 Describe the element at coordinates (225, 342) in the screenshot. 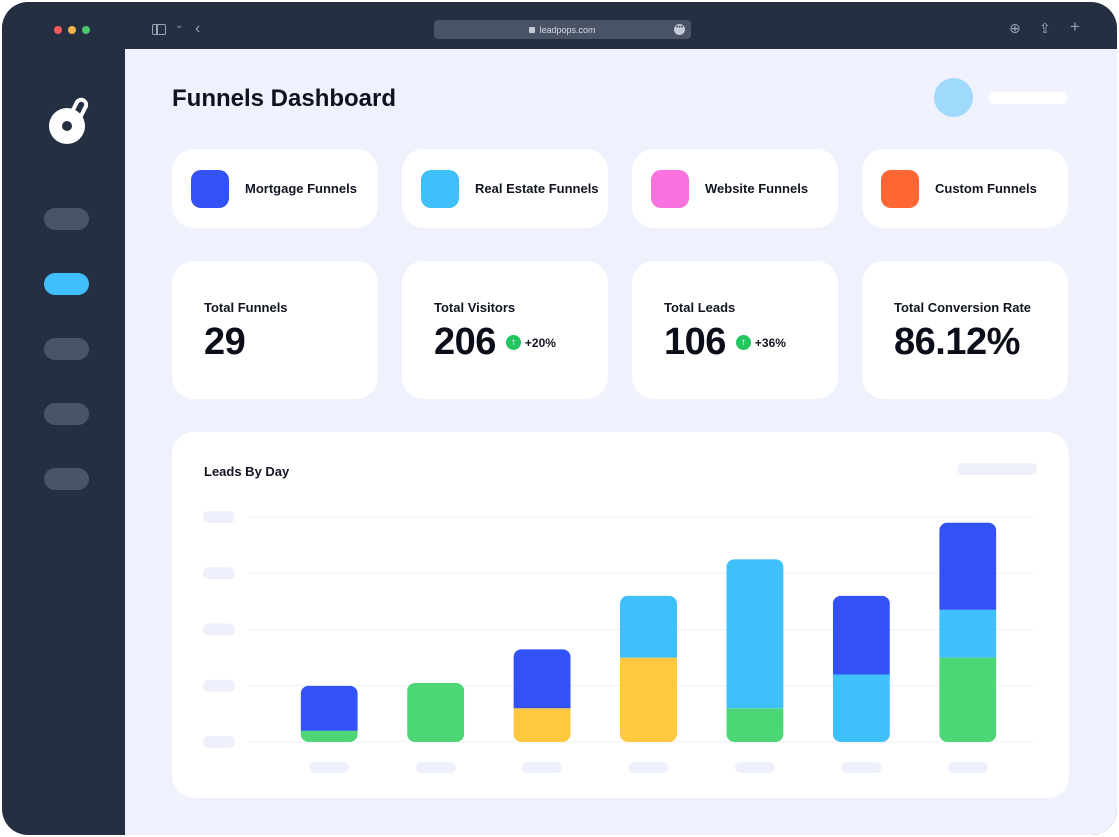

I see `stat-value: 29` at that location.